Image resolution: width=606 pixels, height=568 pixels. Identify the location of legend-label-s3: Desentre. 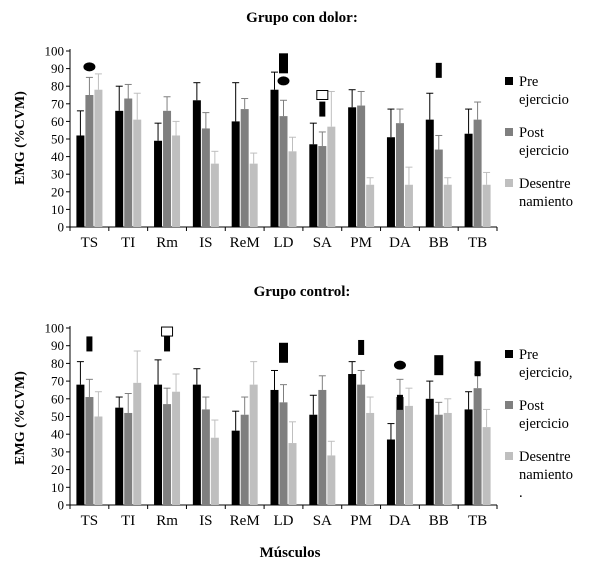
(545, 457).